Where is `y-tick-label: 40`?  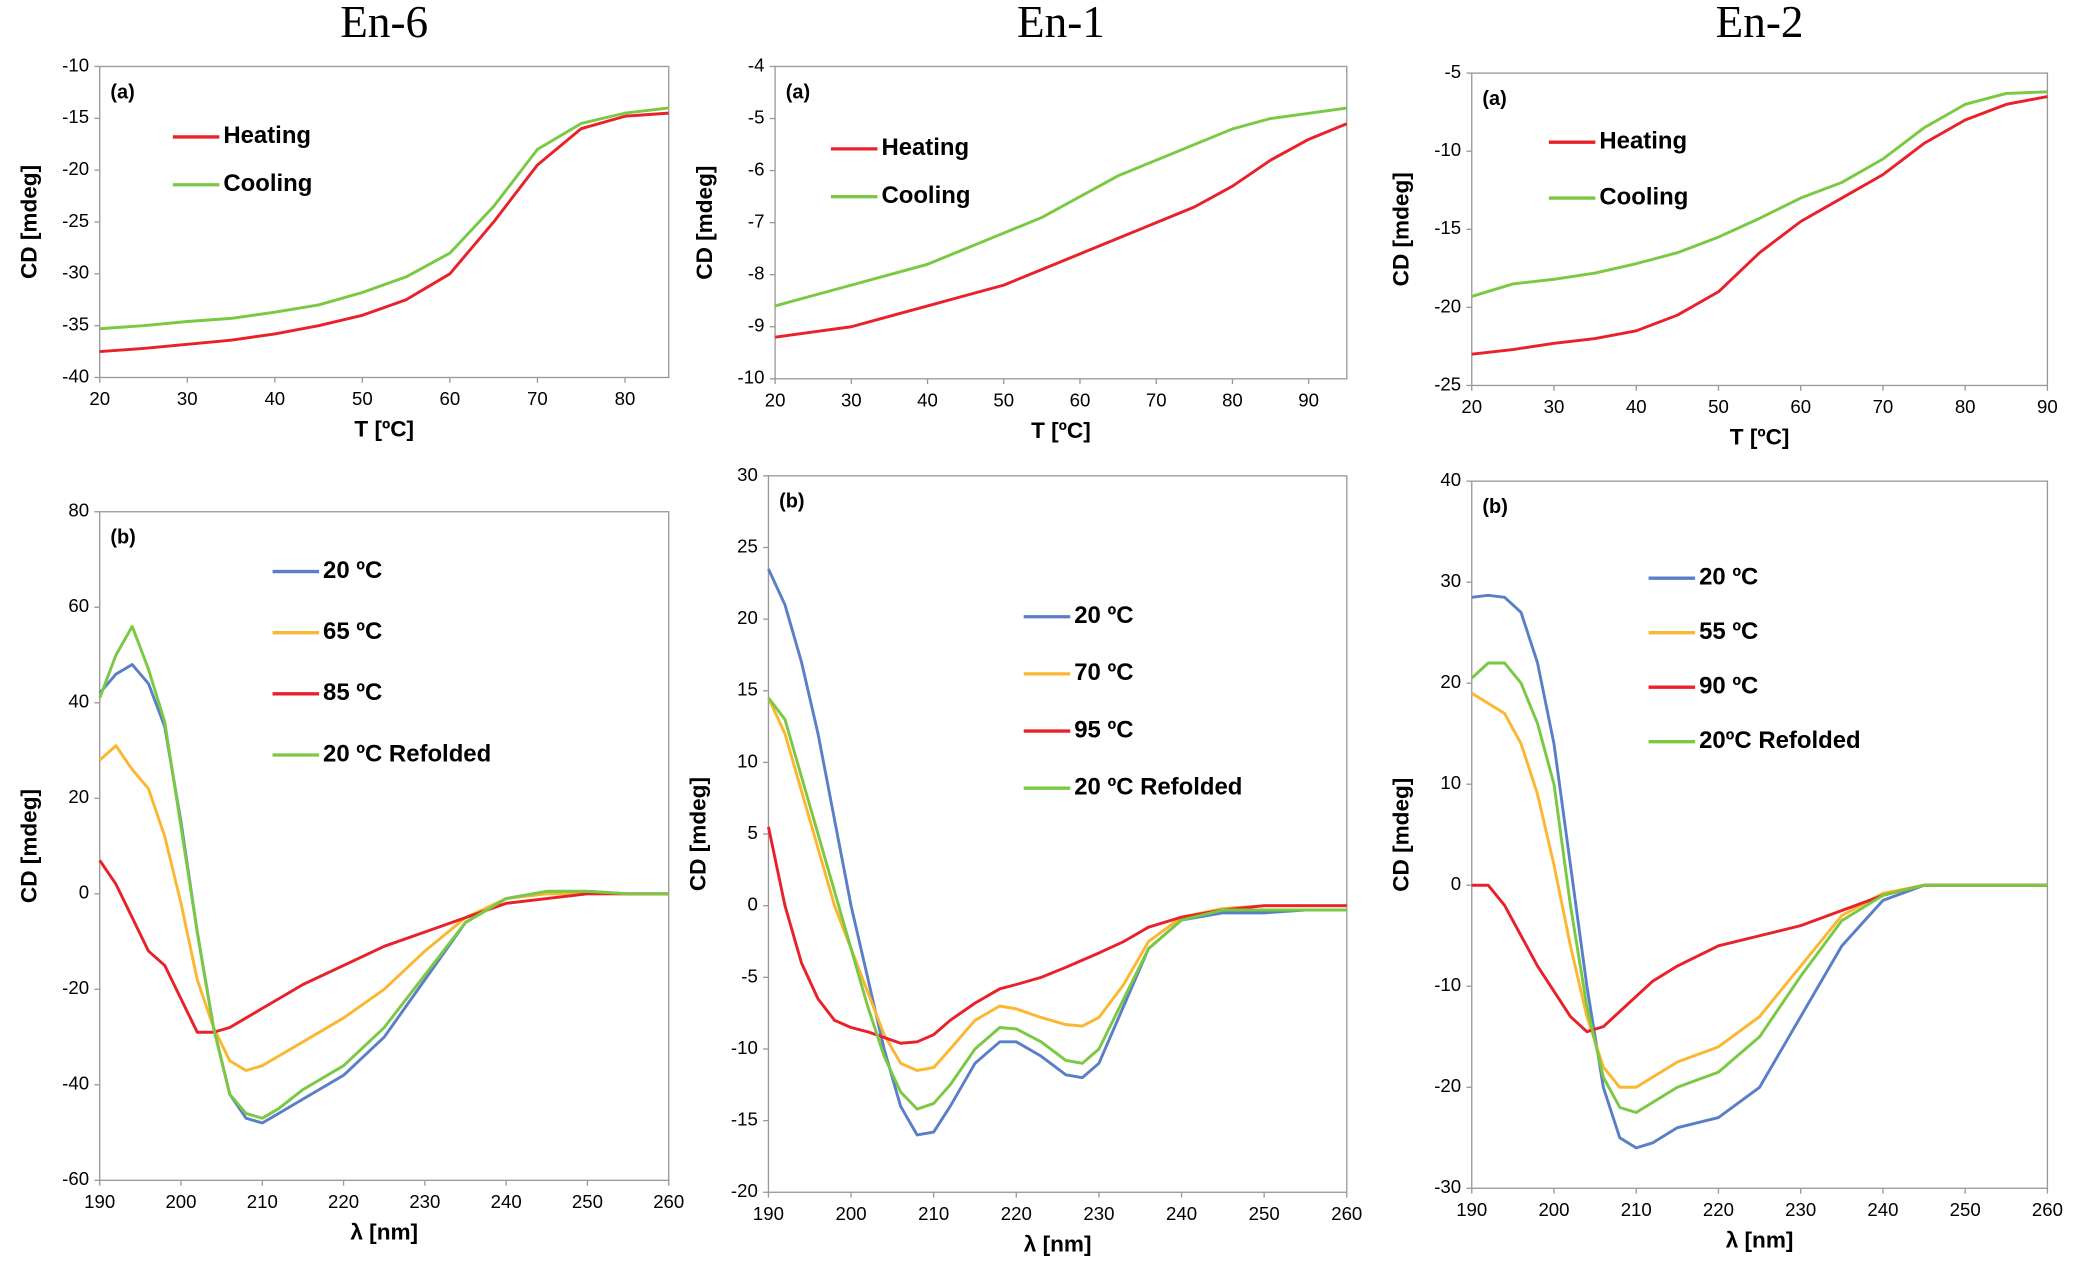 y-tick-label: 40 is located at coordinates (78, 701).